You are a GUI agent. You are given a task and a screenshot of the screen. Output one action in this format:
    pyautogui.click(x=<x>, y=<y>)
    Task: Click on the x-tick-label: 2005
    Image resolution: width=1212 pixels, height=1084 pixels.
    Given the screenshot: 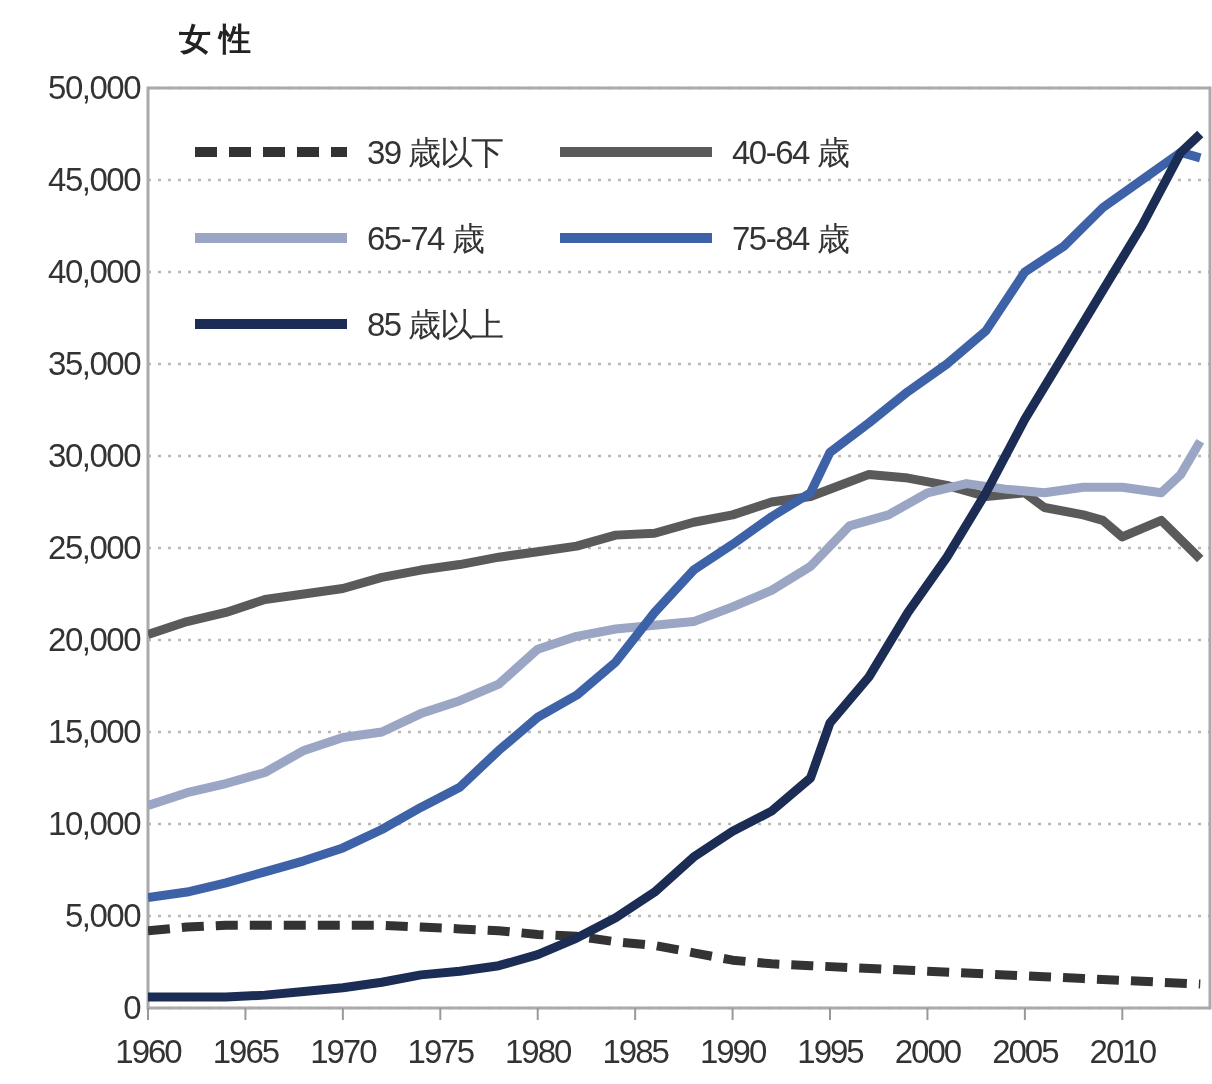 What is the action you would take?
    pyautogui.click(x=1025, y=1051)
    